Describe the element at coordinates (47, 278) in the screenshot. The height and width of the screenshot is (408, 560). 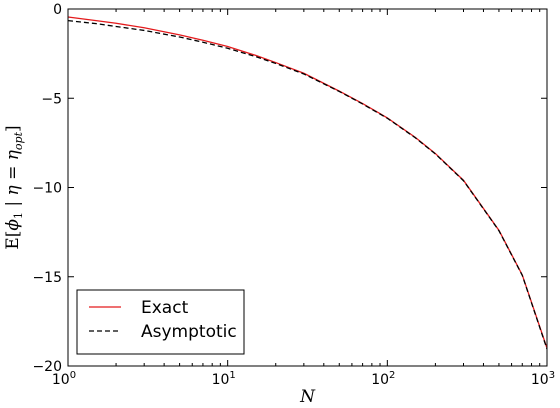
I see `y-tick-label: −15` at that location.